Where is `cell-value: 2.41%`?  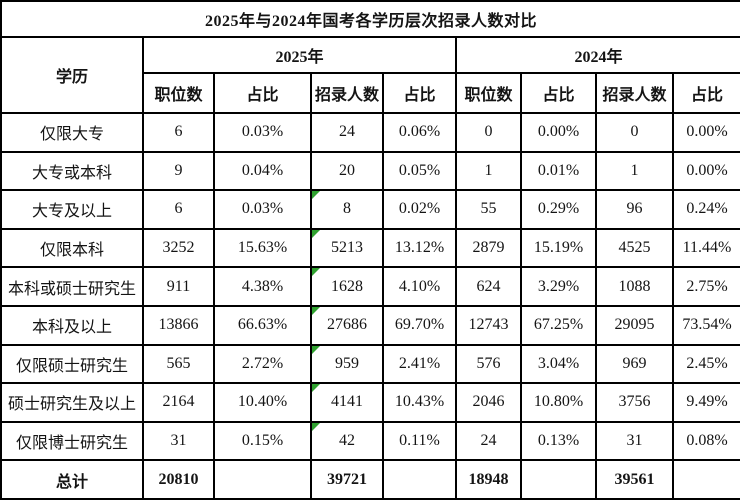
cell-value: 2.41% is located at coordinates (419, 363).